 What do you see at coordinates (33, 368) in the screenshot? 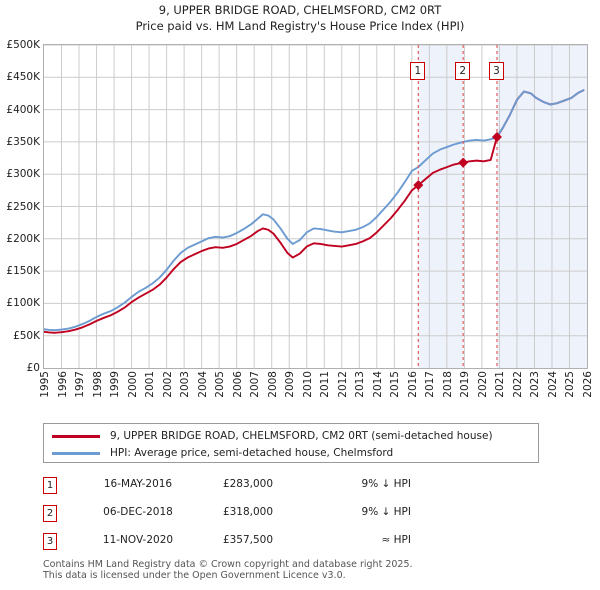
I see `y-axis-tick-label: £0` at bounding box center [33, 368].